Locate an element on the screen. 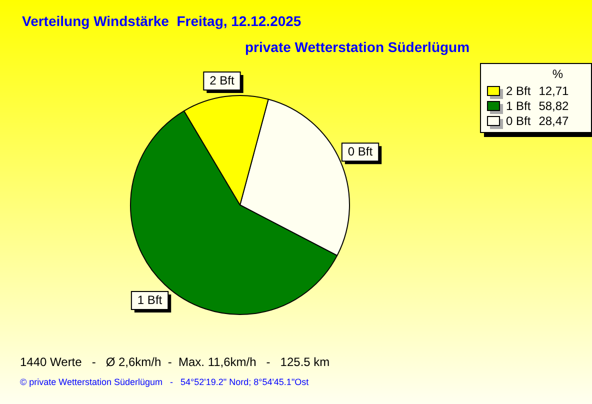 Image resolution: width=592 pixels, height=404 pixels. legend-label: 1 Bft is located at coordinates (518, 105).